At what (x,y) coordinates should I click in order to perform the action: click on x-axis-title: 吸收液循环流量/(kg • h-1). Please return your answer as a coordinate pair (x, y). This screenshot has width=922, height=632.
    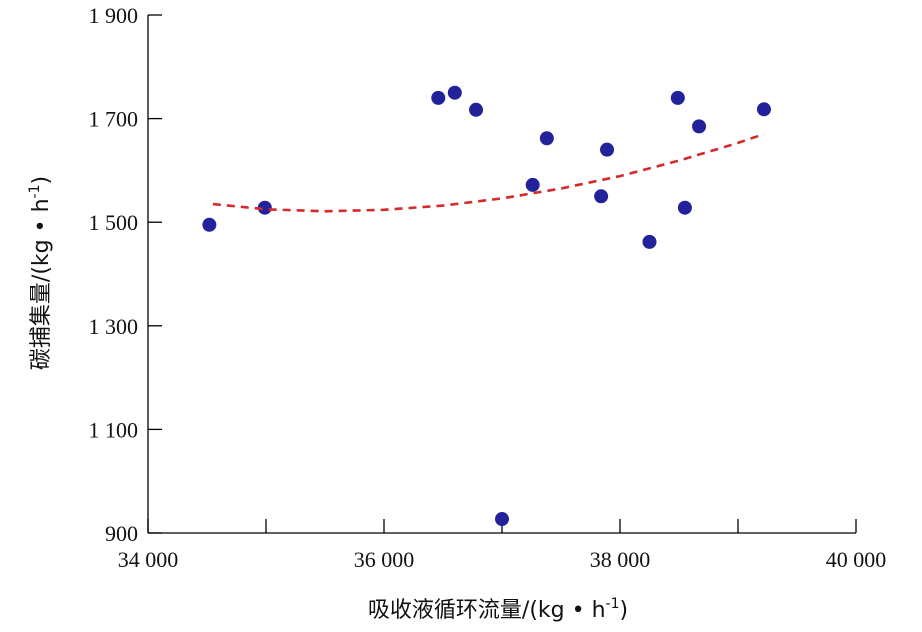
    Looking at the image, I should click on (498, 609).